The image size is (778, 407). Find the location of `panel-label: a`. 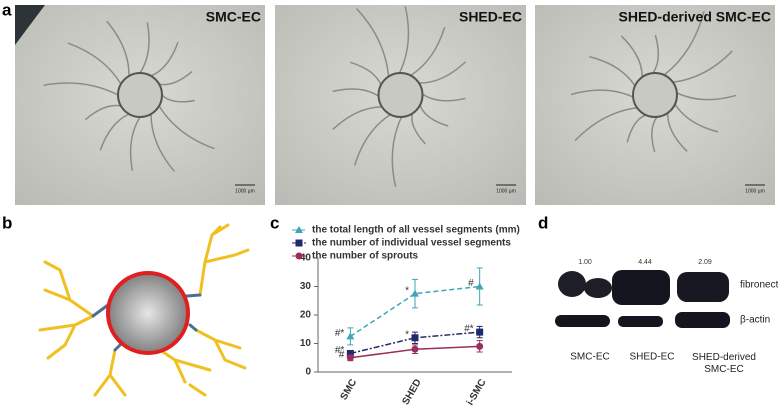

panel-label: a is located at coordinates (7, 9).